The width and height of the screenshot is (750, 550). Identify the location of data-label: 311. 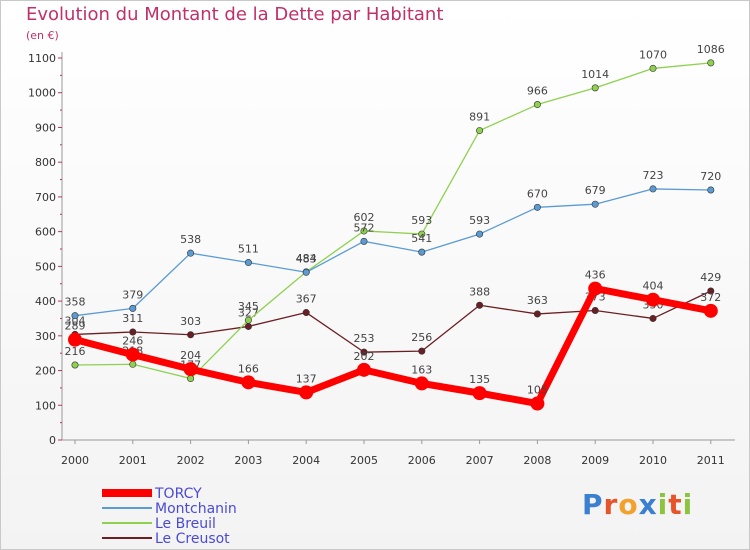
(132, 318).